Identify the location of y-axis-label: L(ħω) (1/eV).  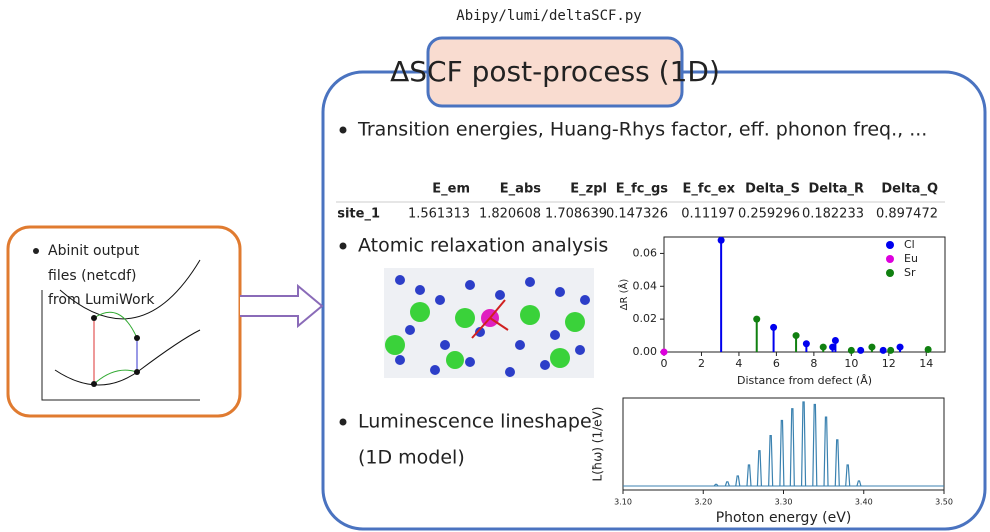
(598, 444).